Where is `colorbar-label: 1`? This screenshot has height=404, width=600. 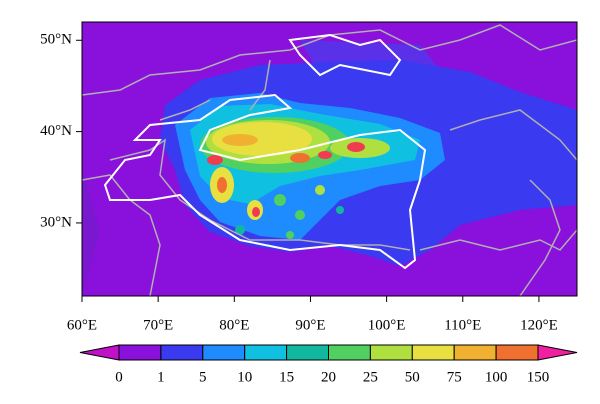
colorbar-label: 1 is located at coordinates (161, 377).